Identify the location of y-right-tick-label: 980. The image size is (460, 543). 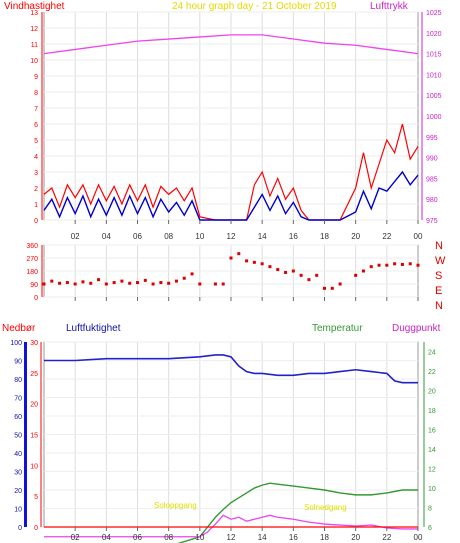
(432, 200).